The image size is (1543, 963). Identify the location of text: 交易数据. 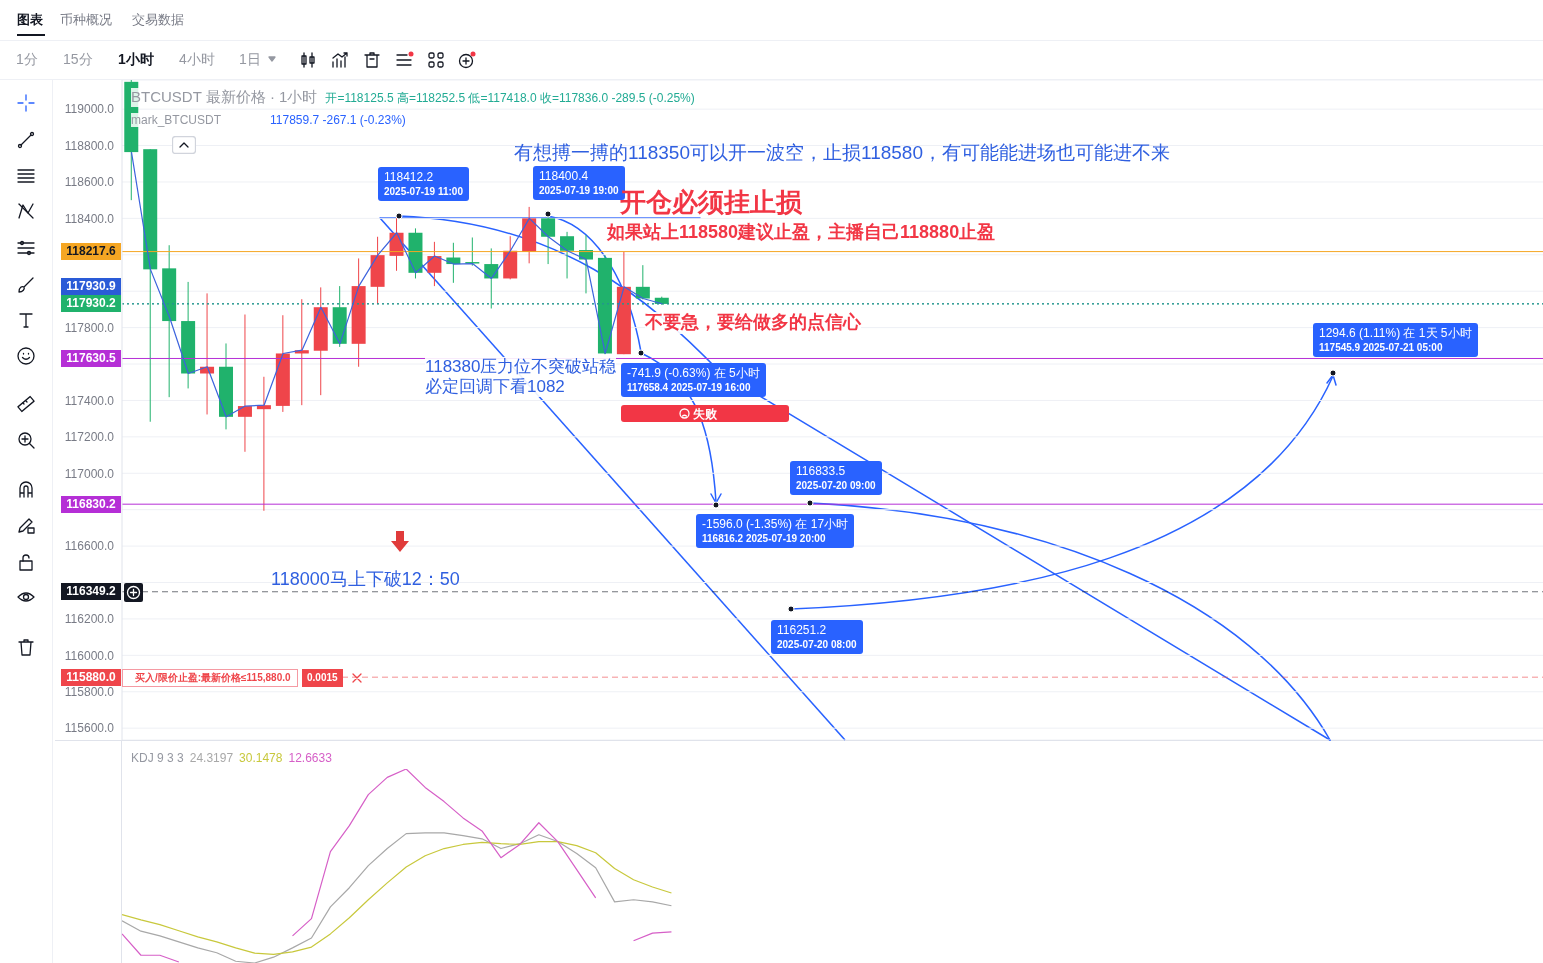
(158, 20).